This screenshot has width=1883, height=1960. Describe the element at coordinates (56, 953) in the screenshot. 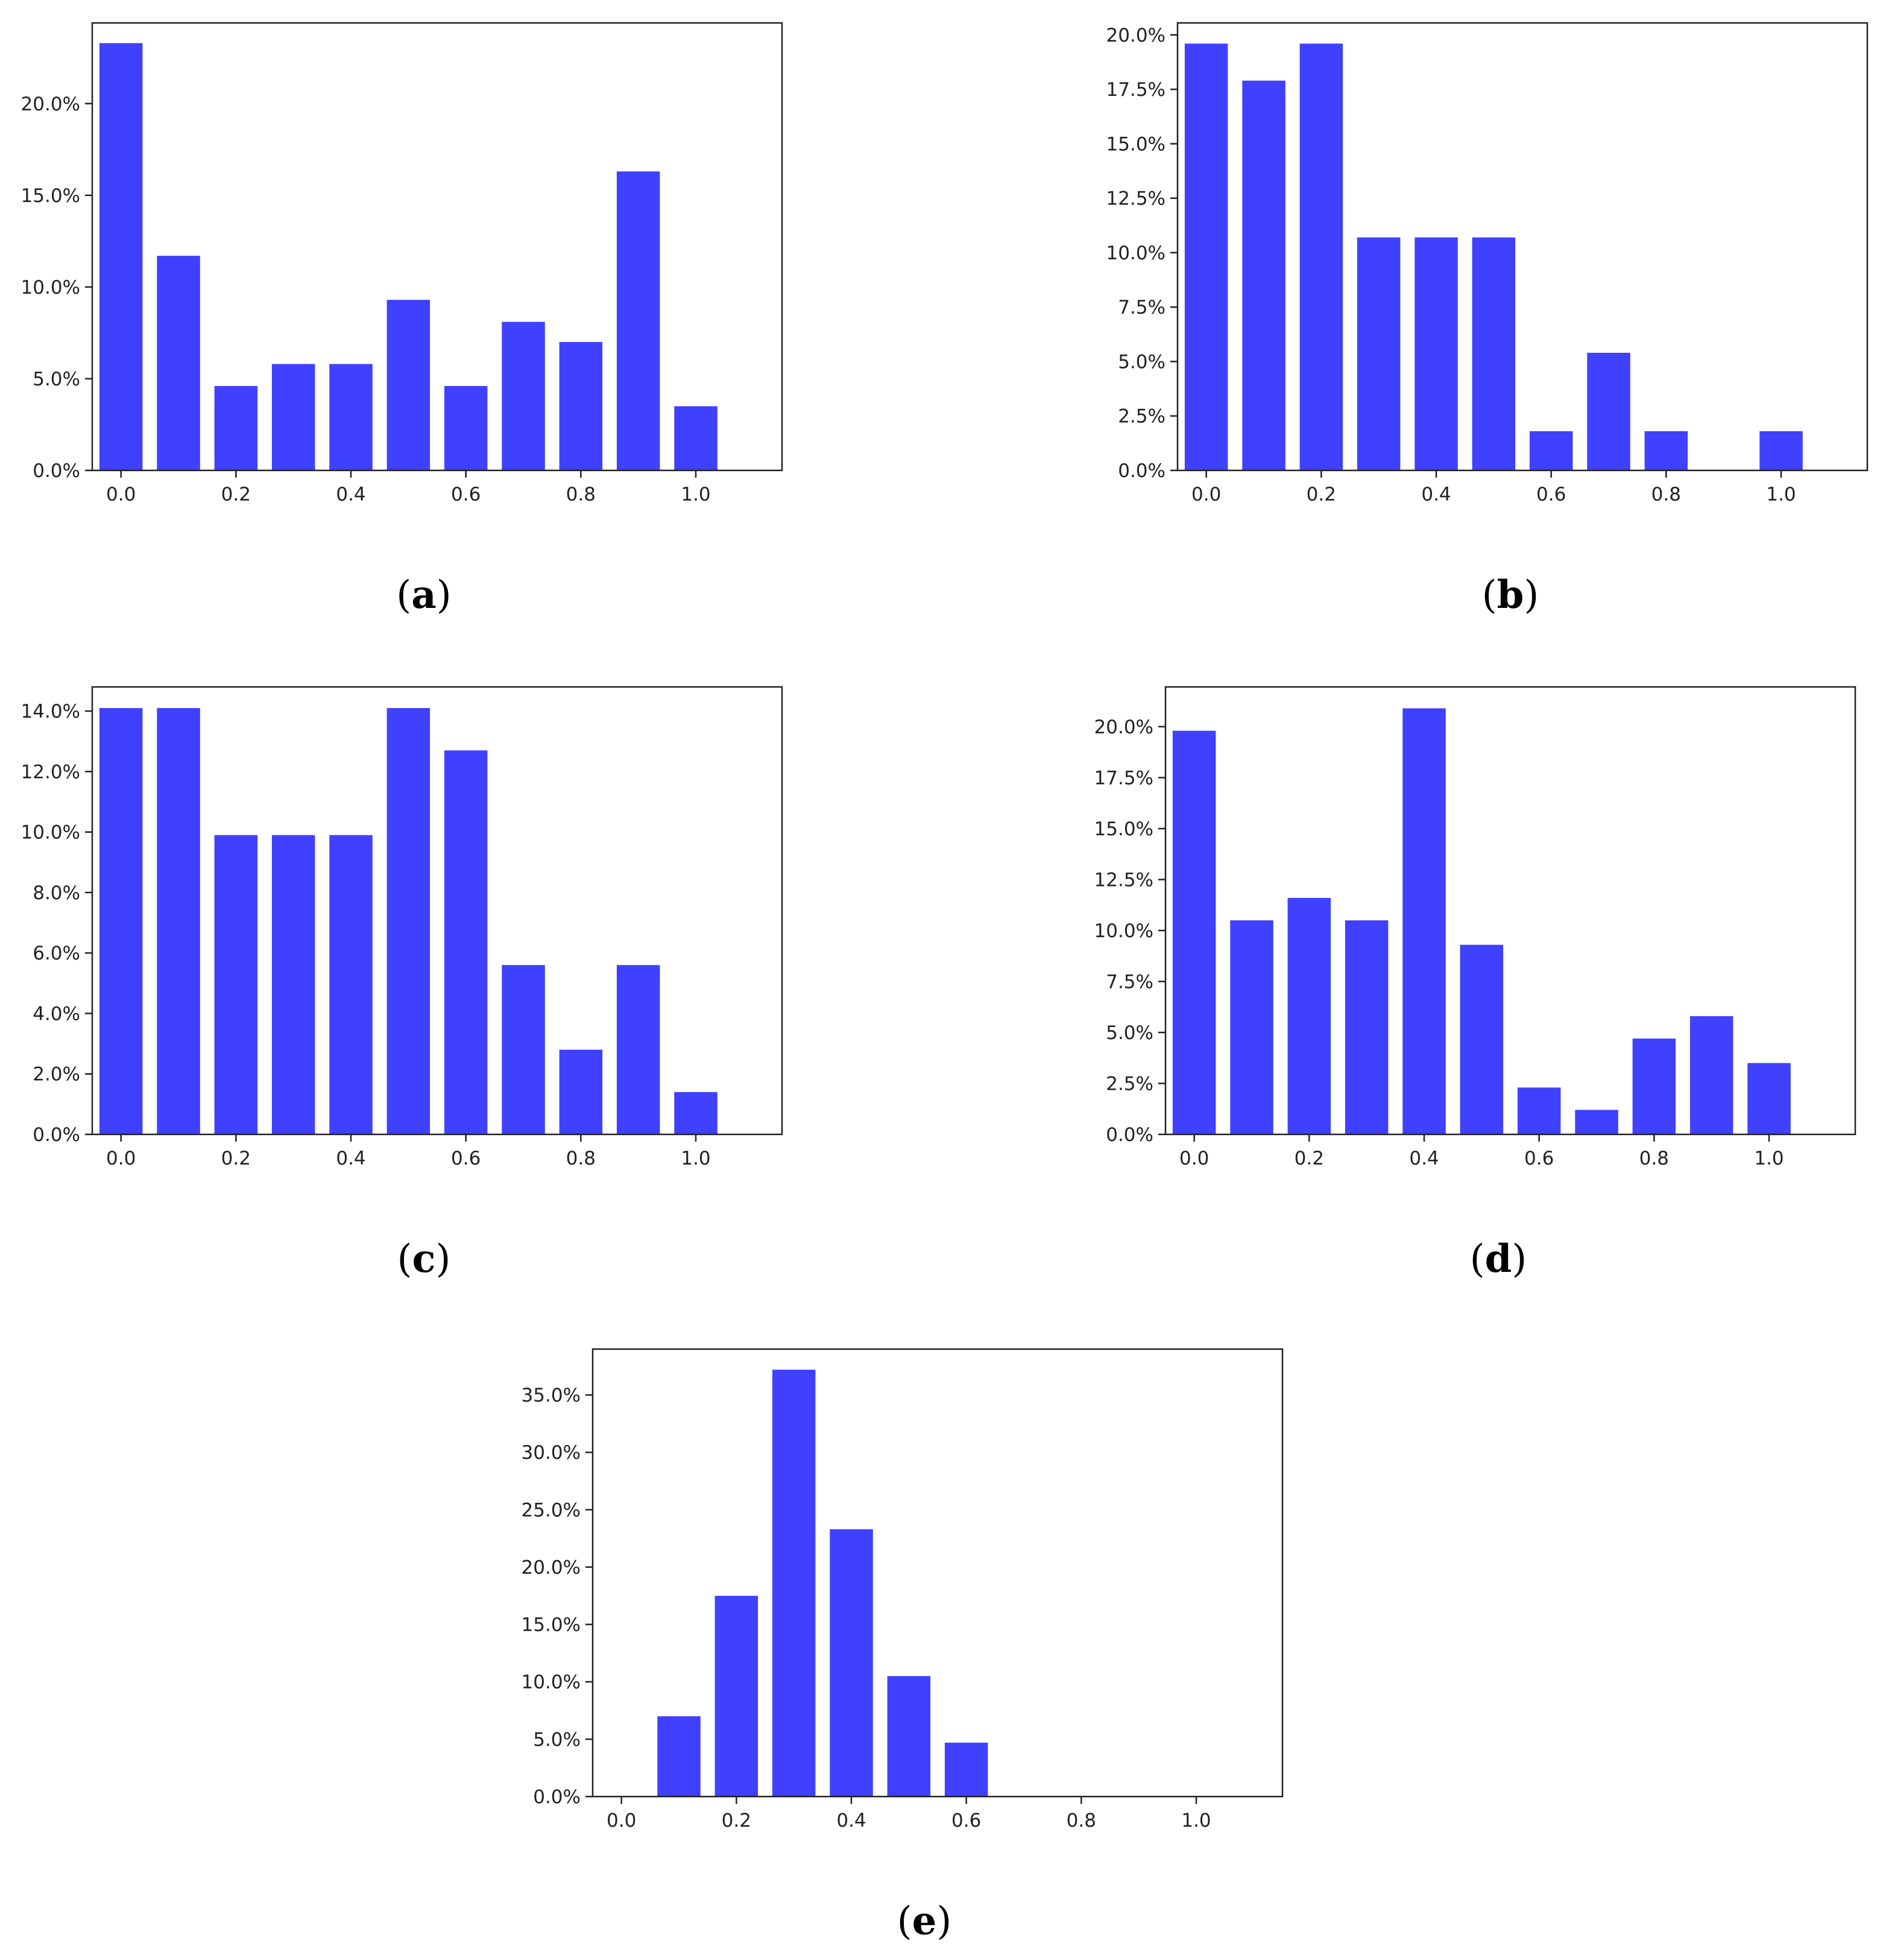

I see `y-tick-label-c-3: 6.0%` at that location.